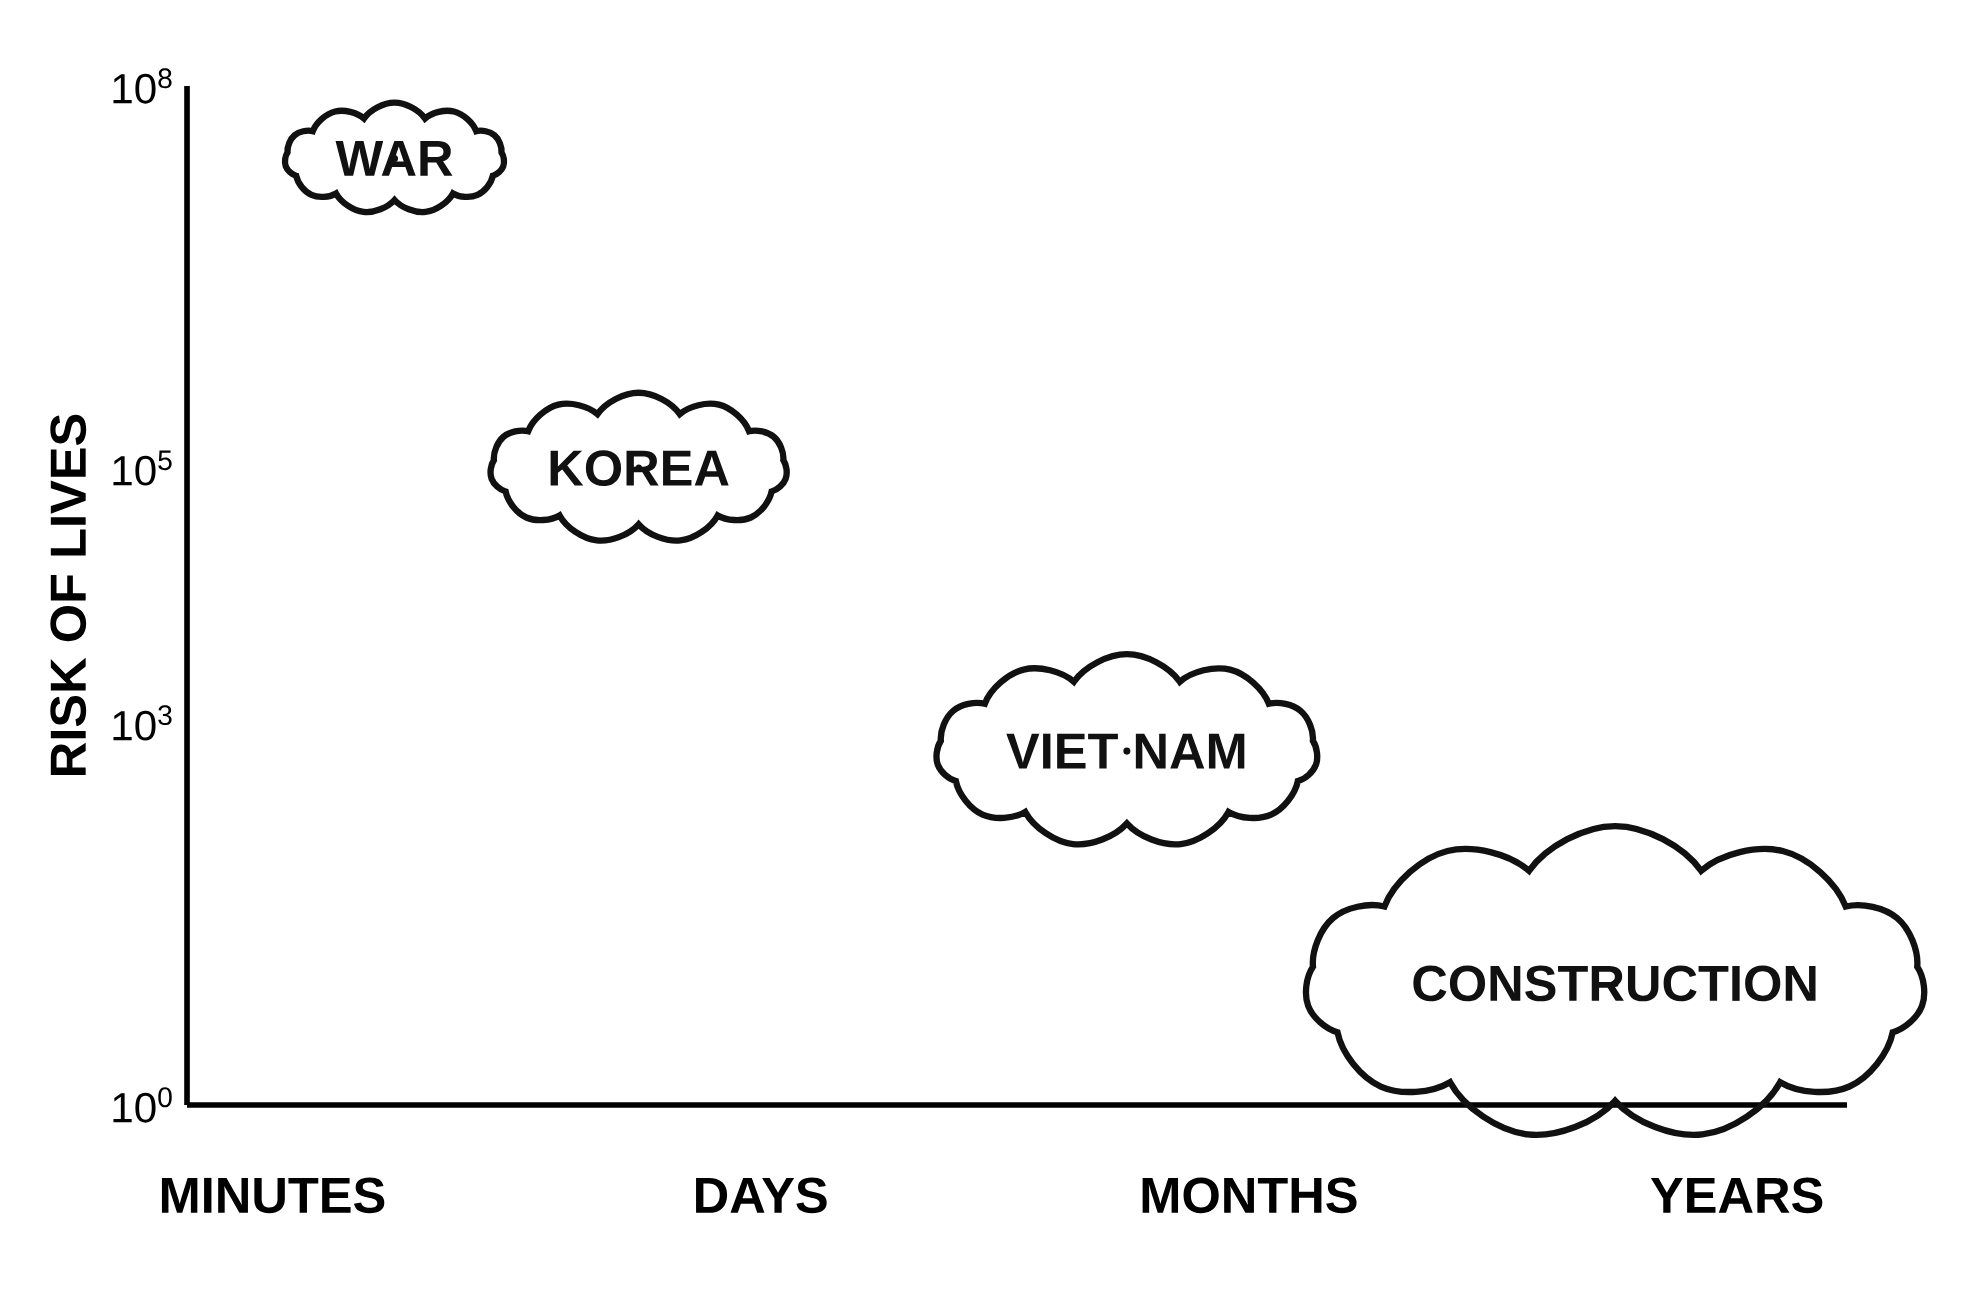  What do you see at coordinates (1249, 1195) in the screenshot?
I see `x-tick-label: MONTHS` at bounding box center [1249, 1195].